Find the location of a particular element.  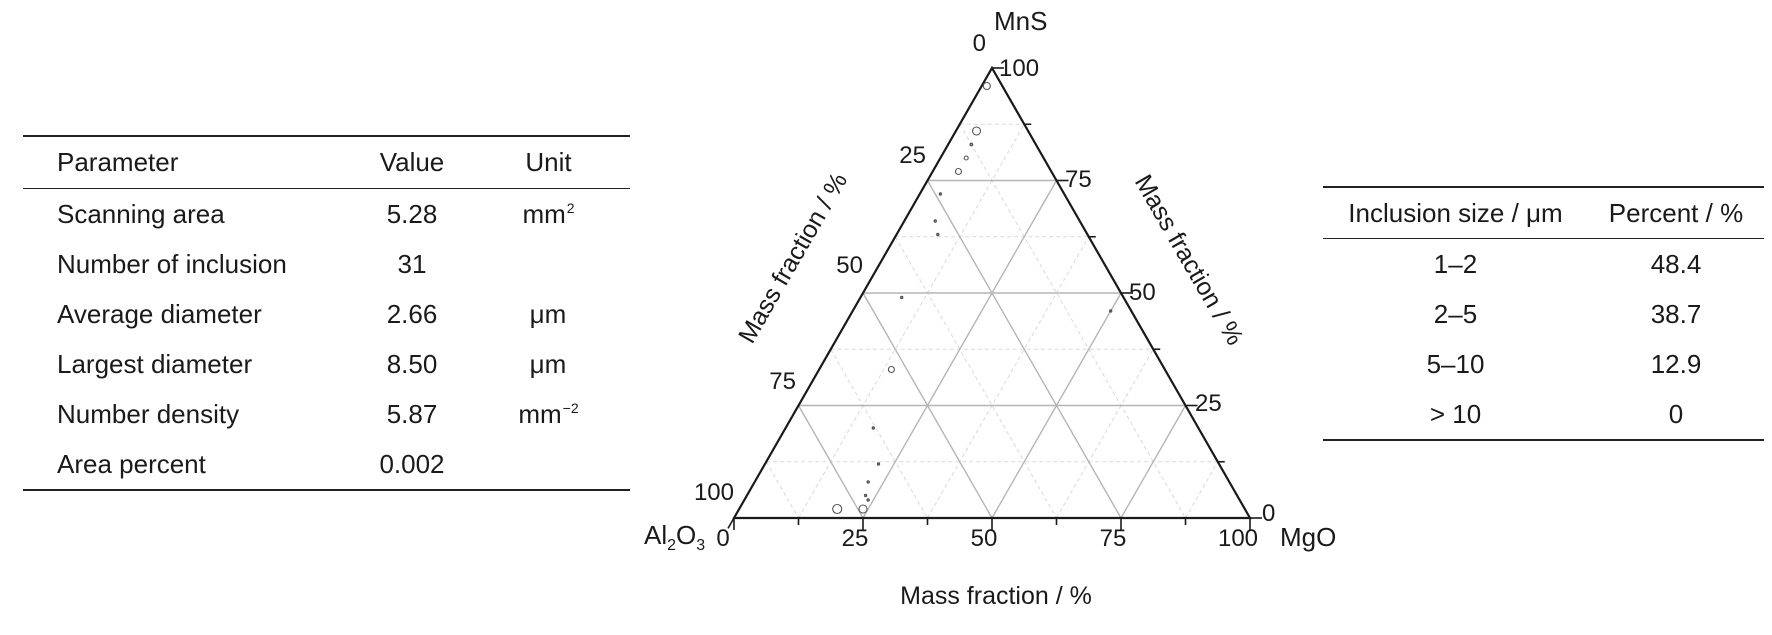

parameter-name: Average diameter is located at coordinates (159, 313).